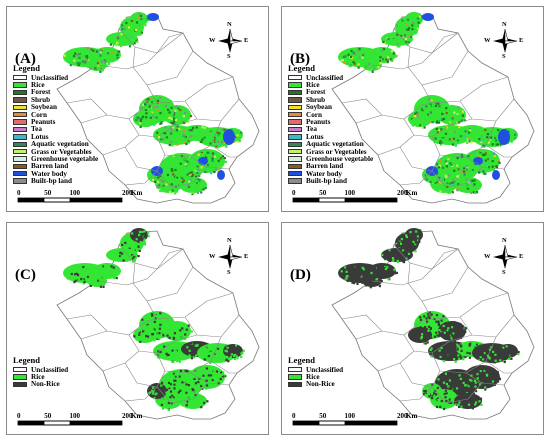  What do you see at coordinates (194, 401) in the screenshot?
I see `classified-region` at bounding box center [194, 401].